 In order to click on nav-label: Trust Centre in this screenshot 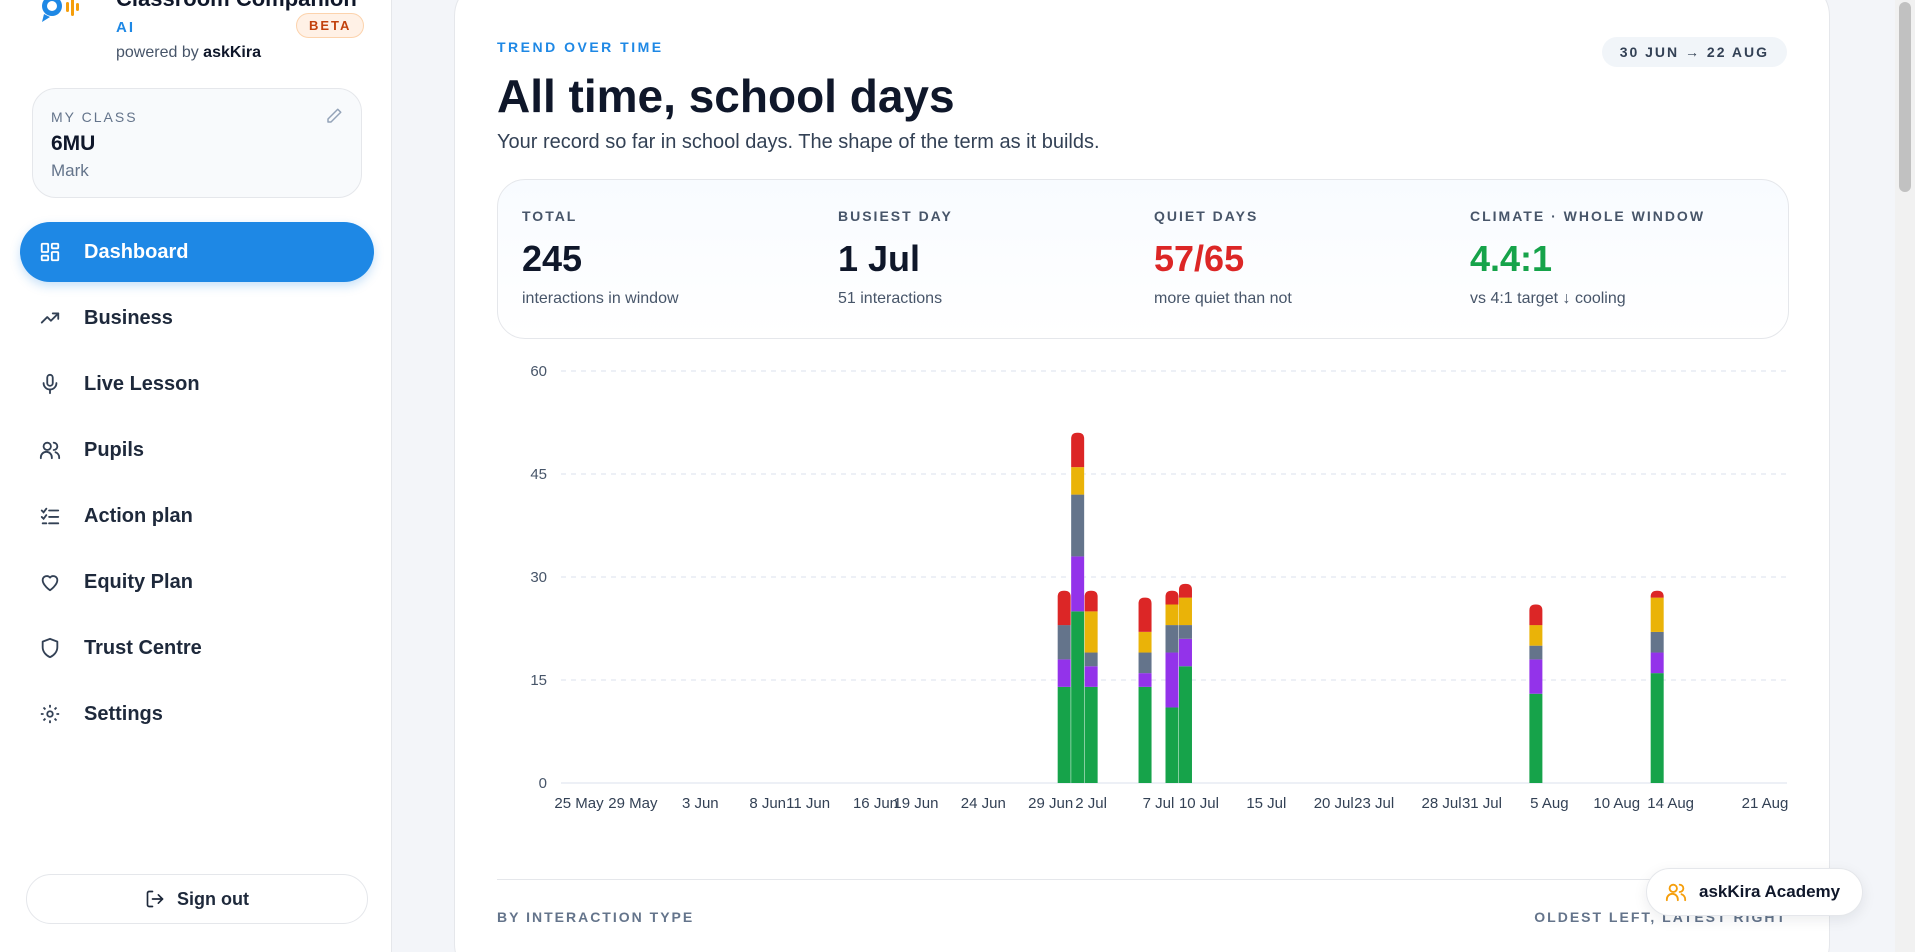, I will do `click(143, 647)`.